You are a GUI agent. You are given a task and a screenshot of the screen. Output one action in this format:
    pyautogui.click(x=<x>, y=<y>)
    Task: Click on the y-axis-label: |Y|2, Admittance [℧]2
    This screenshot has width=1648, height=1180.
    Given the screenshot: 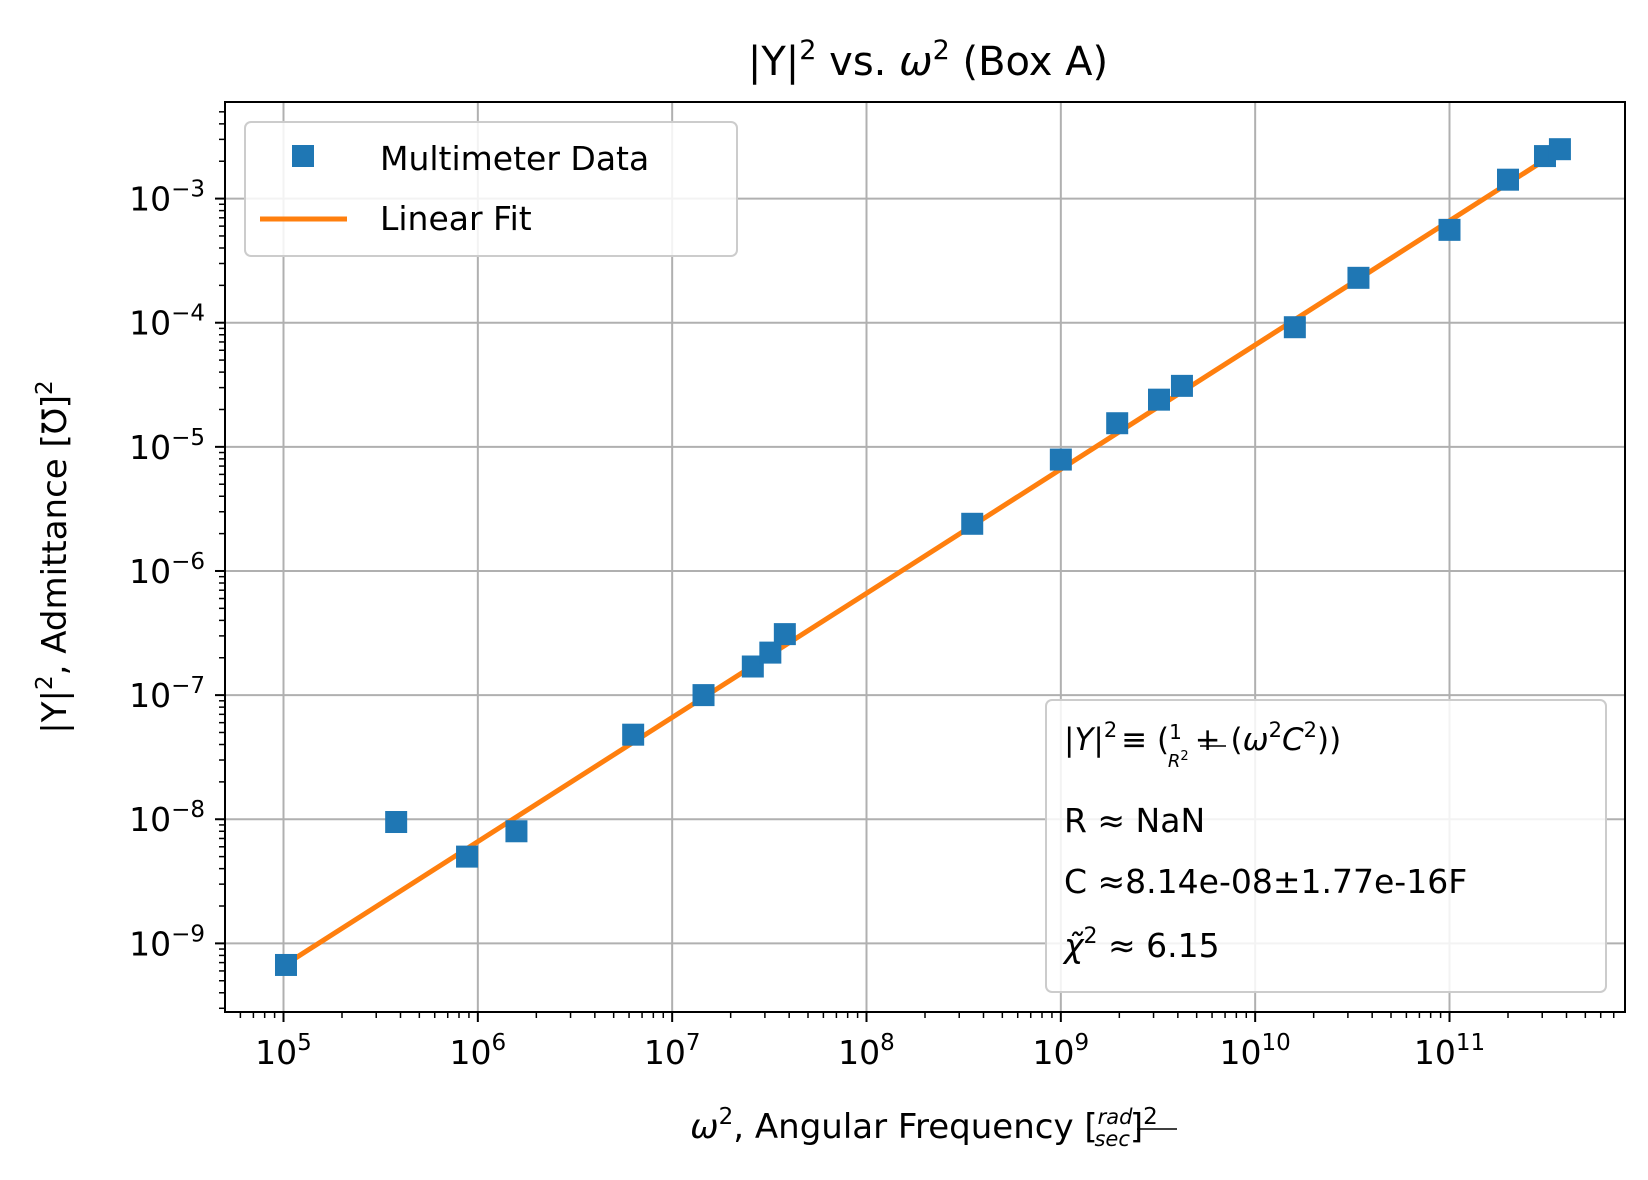 What is the action you would take?
    pyautogui.click(x=53, y=556)
    